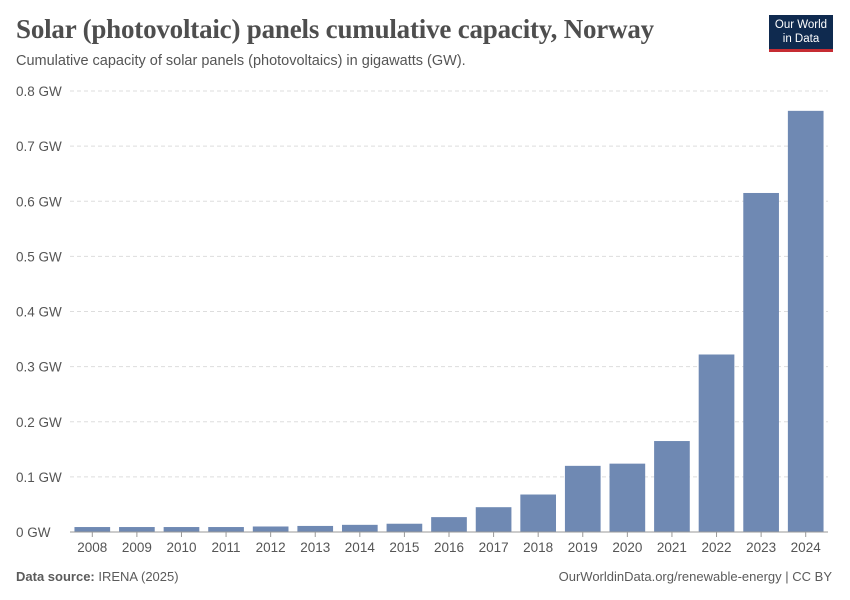  I want to click on x-tick-label: 2018, so click(538, 547).